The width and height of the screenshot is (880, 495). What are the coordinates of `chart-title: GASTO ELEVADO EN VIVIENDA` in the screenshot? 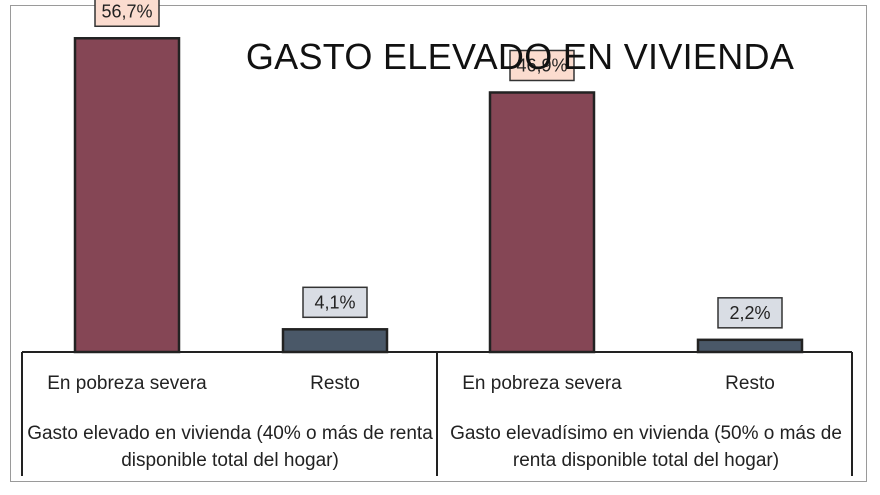 It's located at (520, 56).